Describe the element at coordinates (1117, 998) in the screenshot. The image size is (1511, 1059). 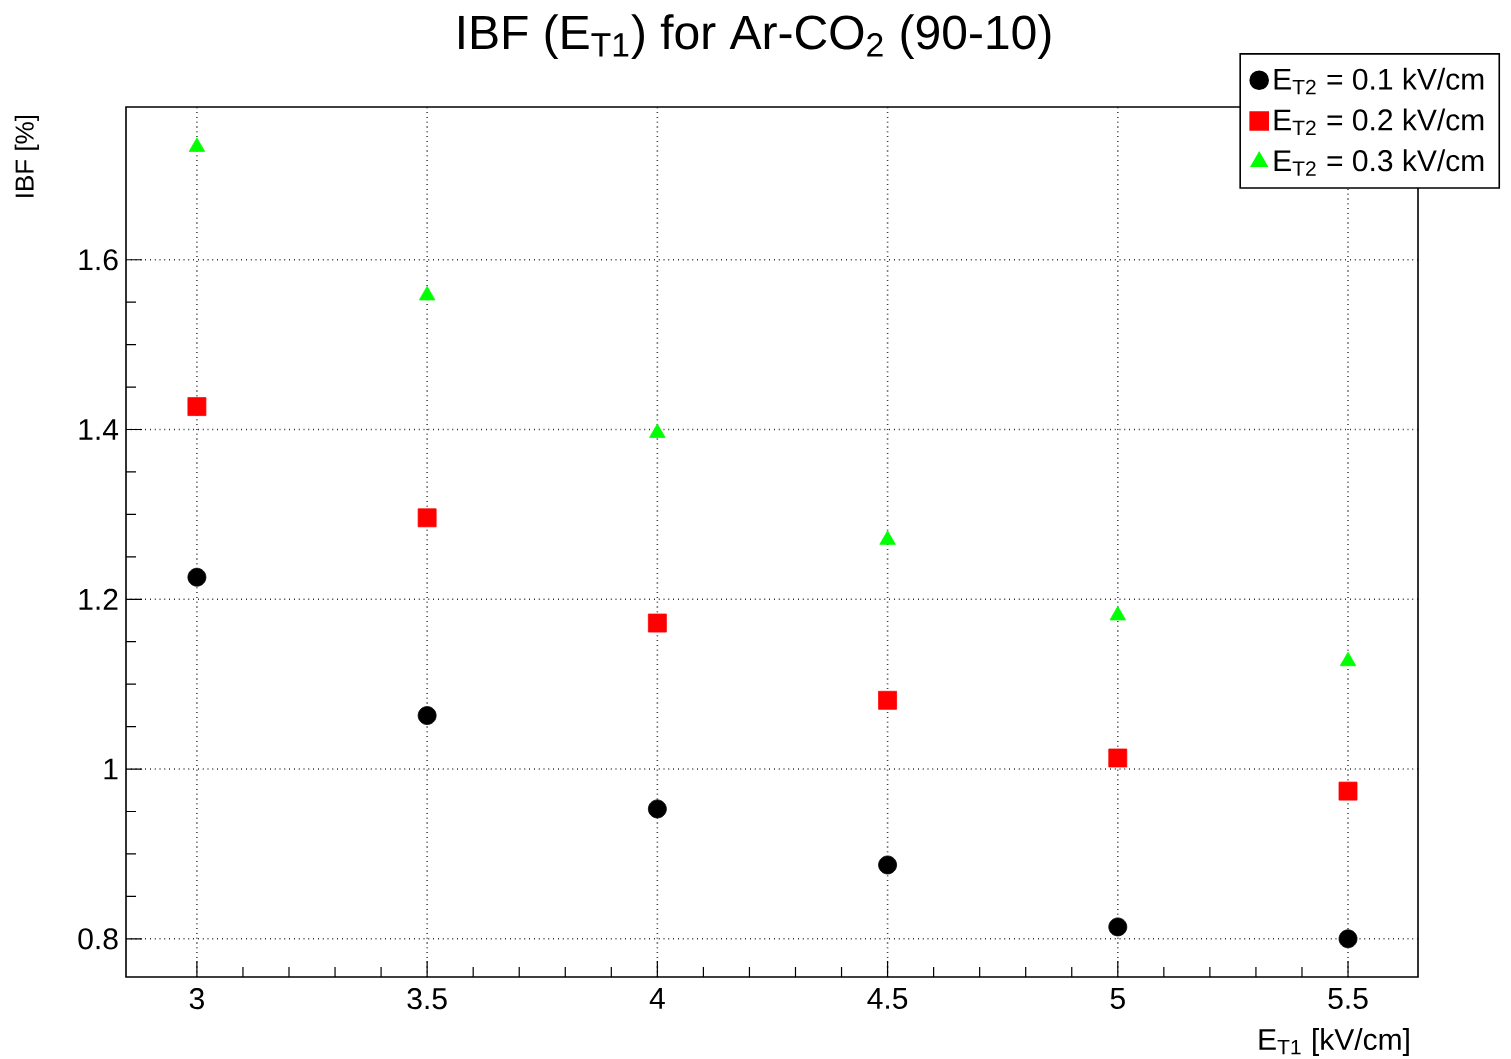
I see `x-tick-label: 5` at that location.